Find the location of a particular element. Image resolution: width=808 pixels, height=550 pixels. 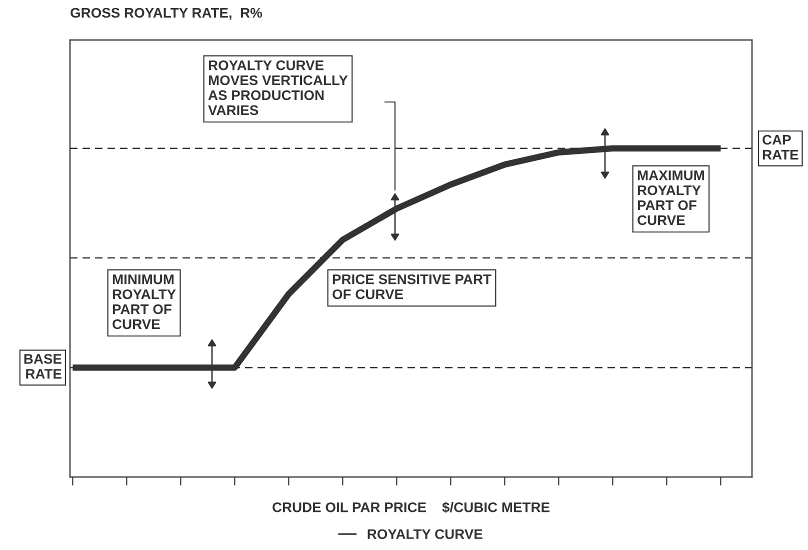

ref-line-label: CAP RATE is located at coordinates (780, 147).